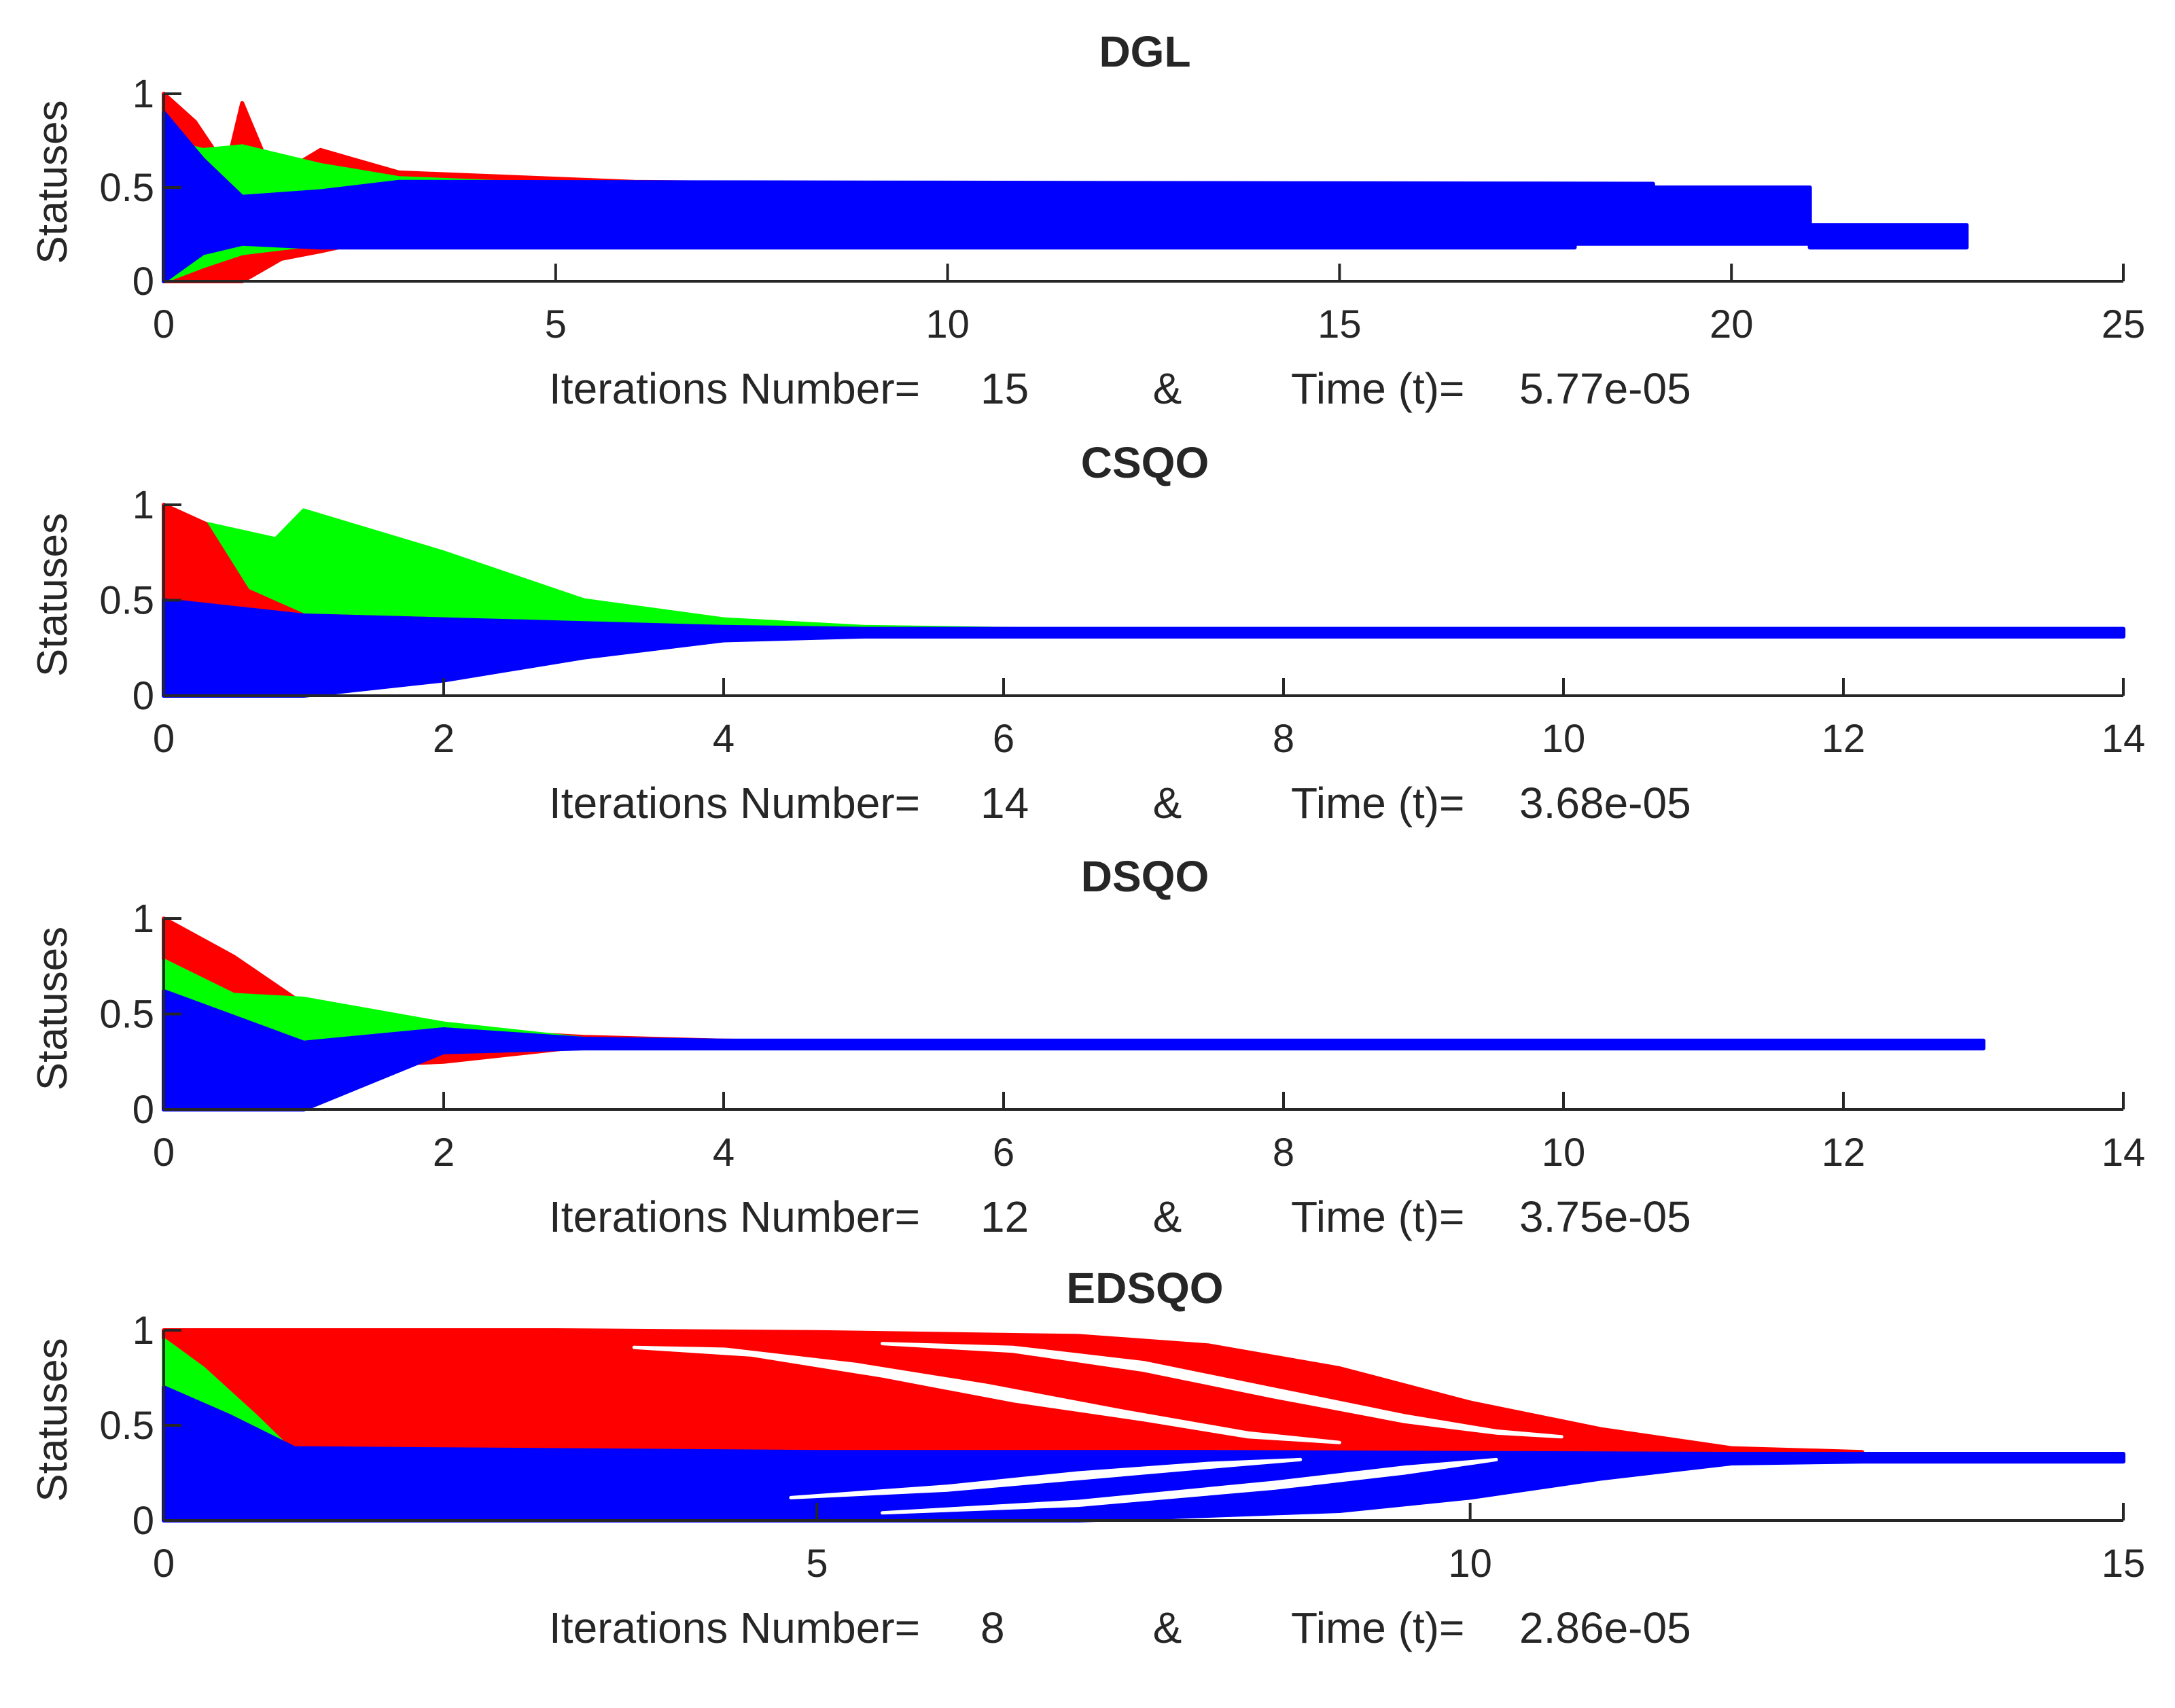  What do you see at coordinates (1732, 324) in the screenshot?
I see `x-tick-label: 20` at bounding box center [1732, 324].